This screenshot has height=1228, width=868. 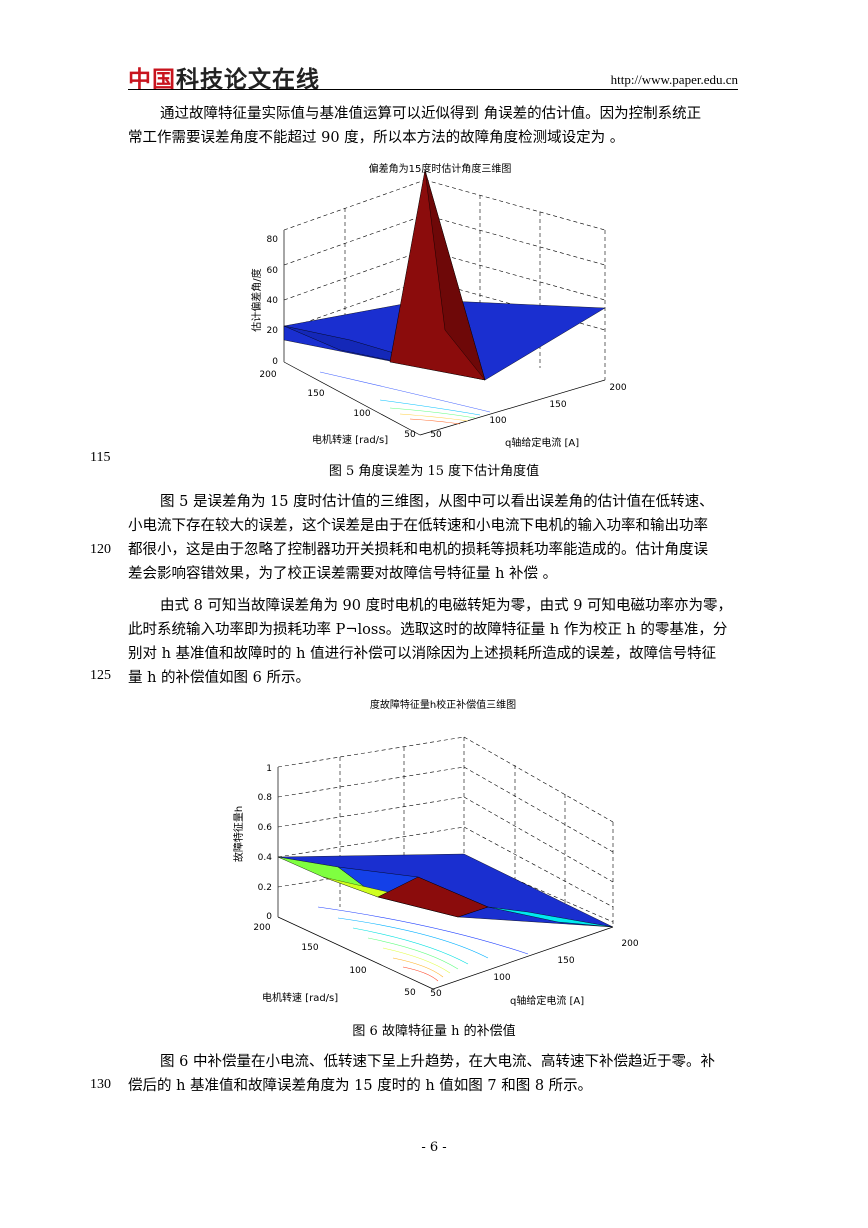 I want to click on figure-5-plot: 偏差角为15度时估计角度三维图 80 60 40 20, so click(x=438, y=305).